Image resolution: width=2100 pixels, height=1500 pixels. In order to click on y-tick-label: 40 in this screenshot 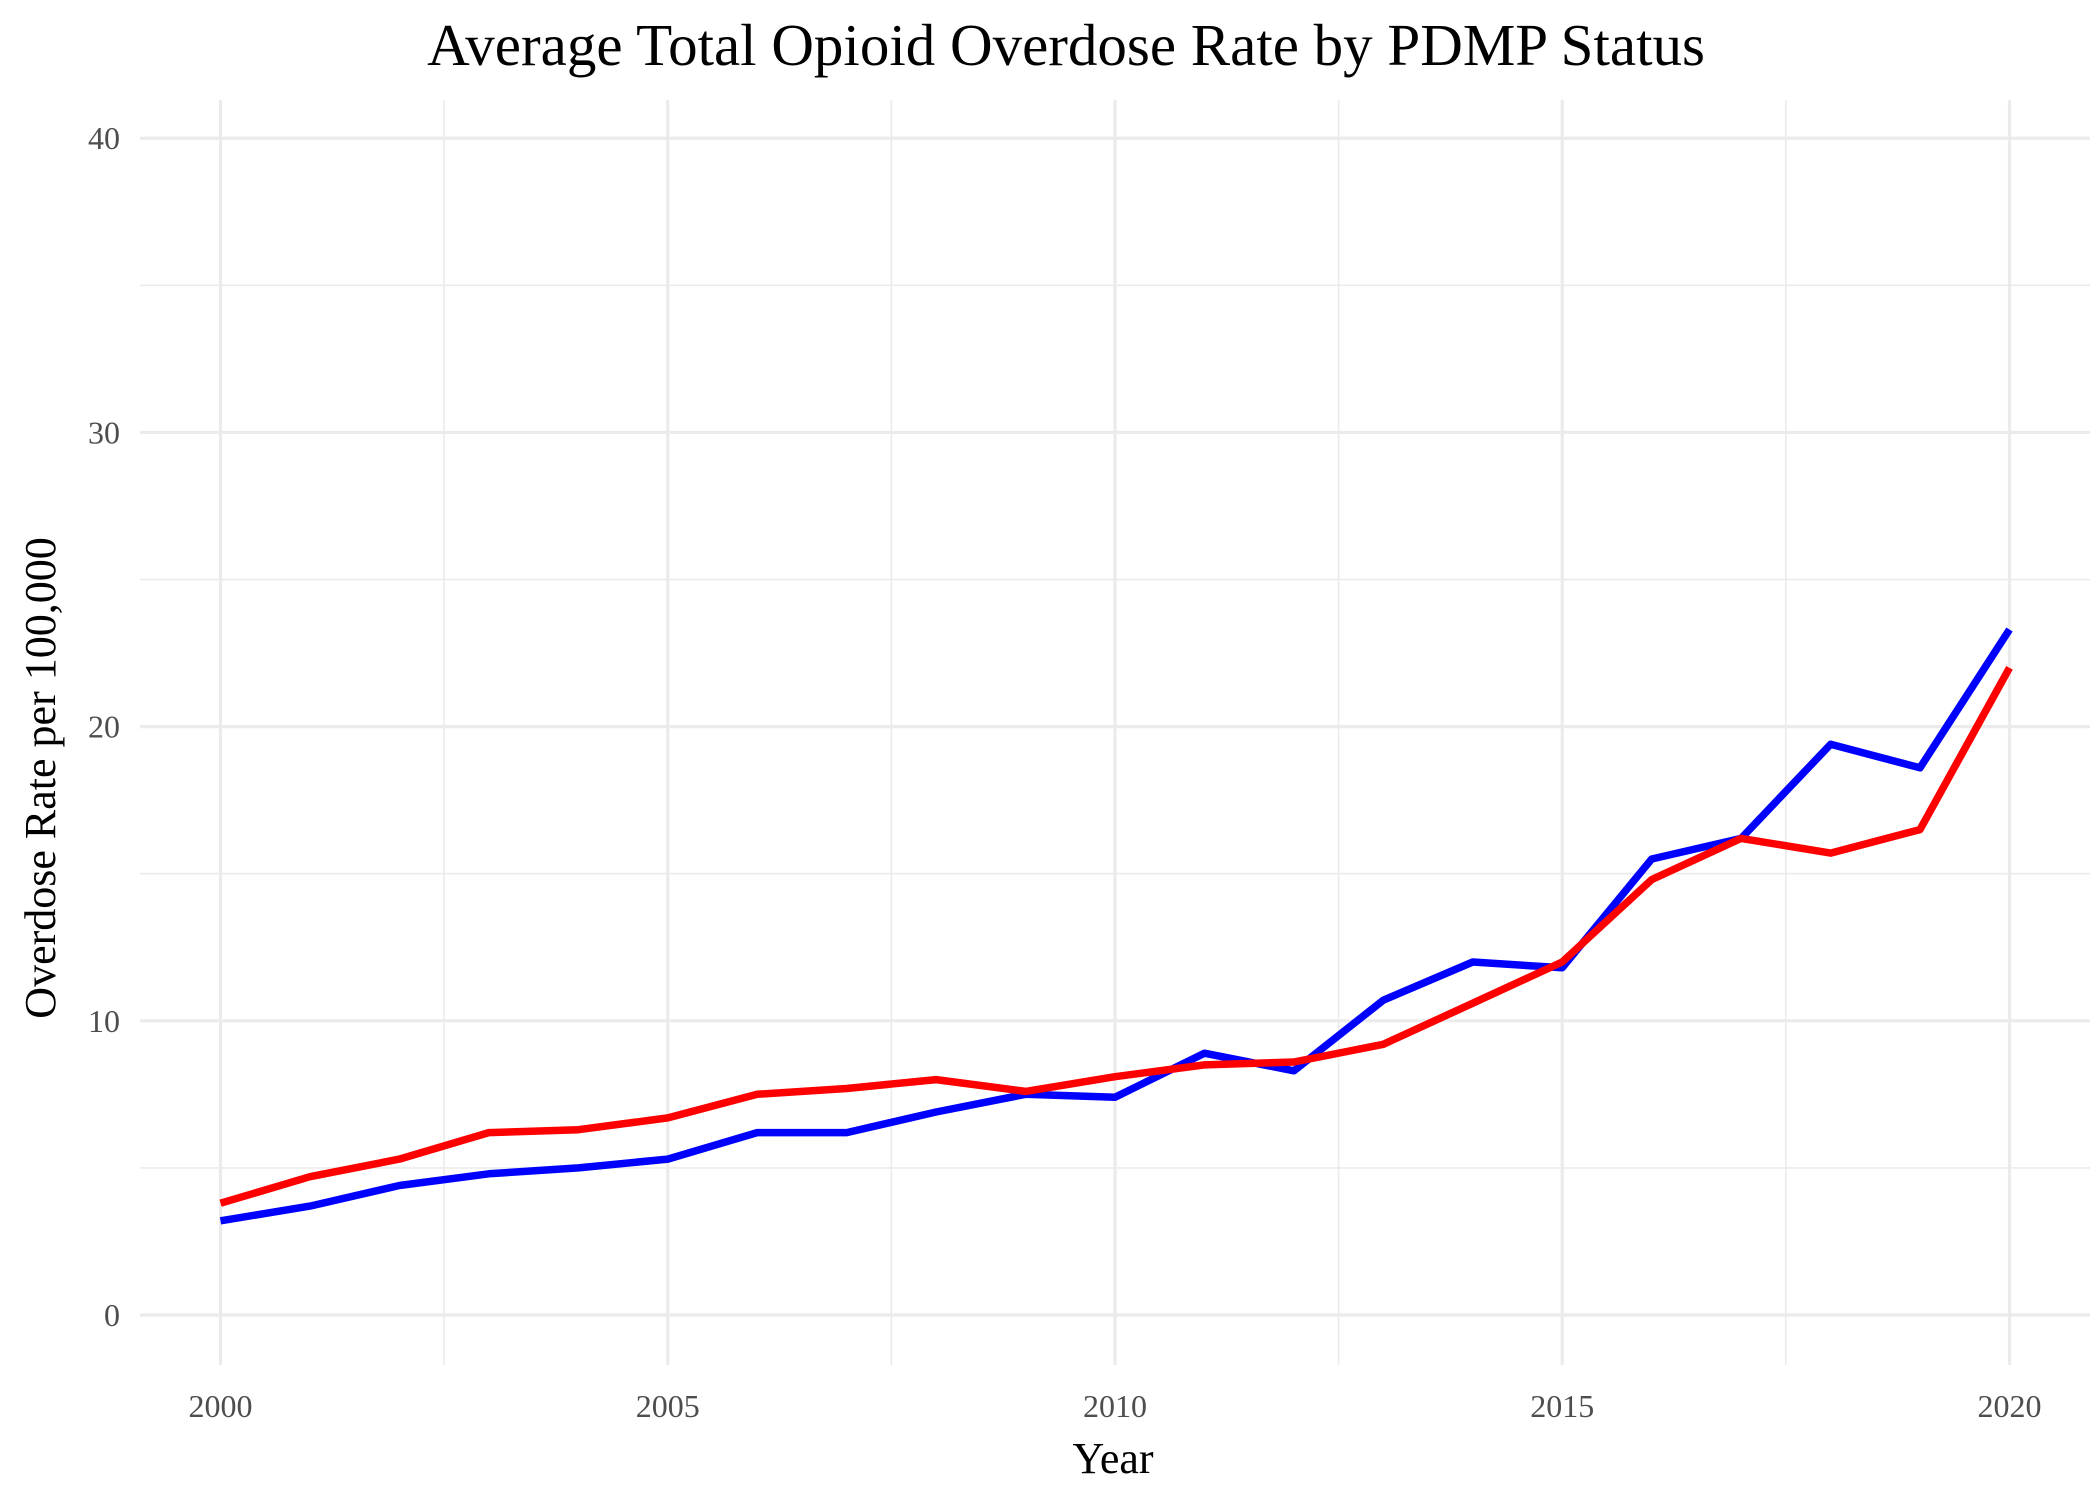, I will do `click(104, 138)`.